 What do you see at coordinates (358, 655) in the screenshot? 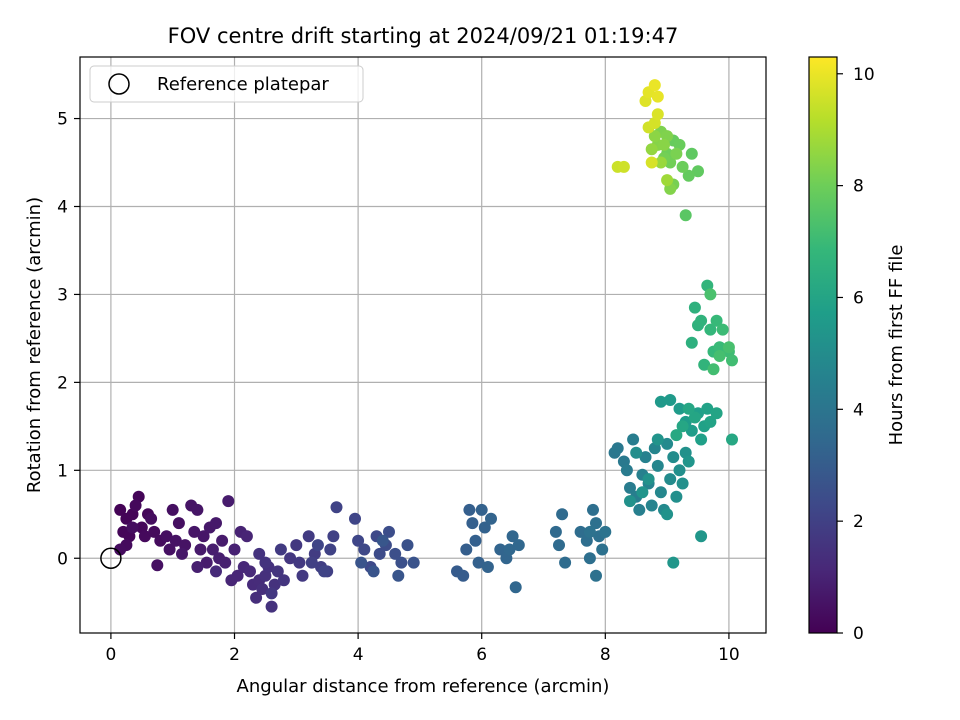
I see `x-tick-label: 4` at bounding box center [358, 655].